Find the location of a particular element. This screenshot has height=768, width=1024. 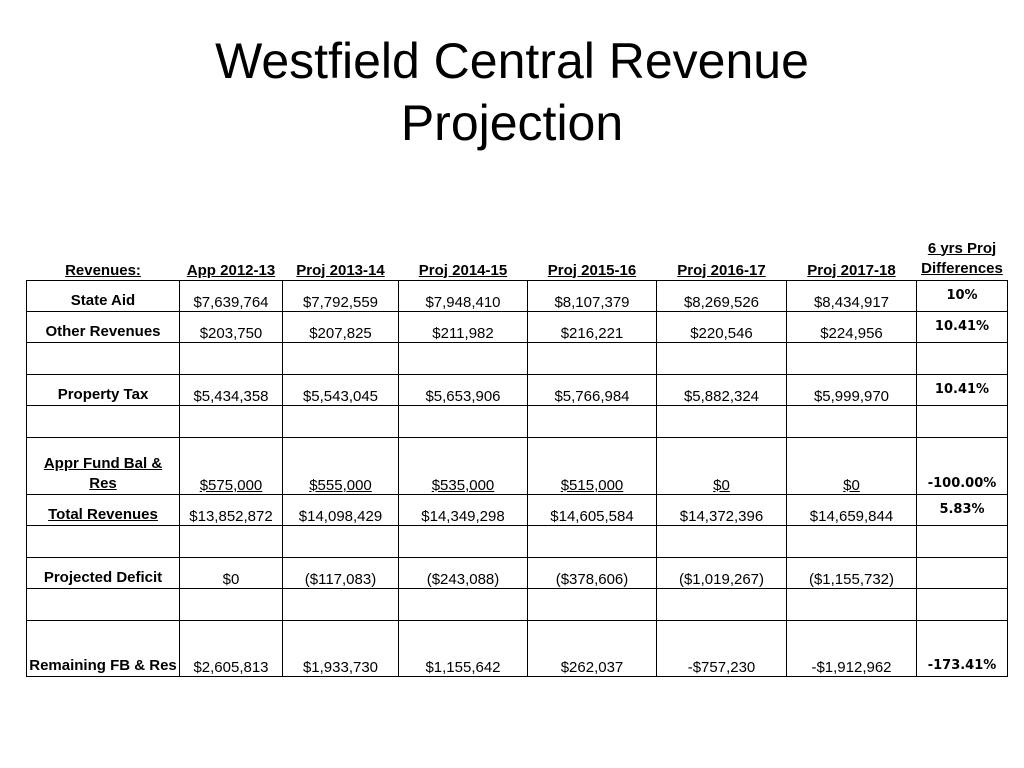

row-label: Other Revenues is located at coordinates (103, 326).